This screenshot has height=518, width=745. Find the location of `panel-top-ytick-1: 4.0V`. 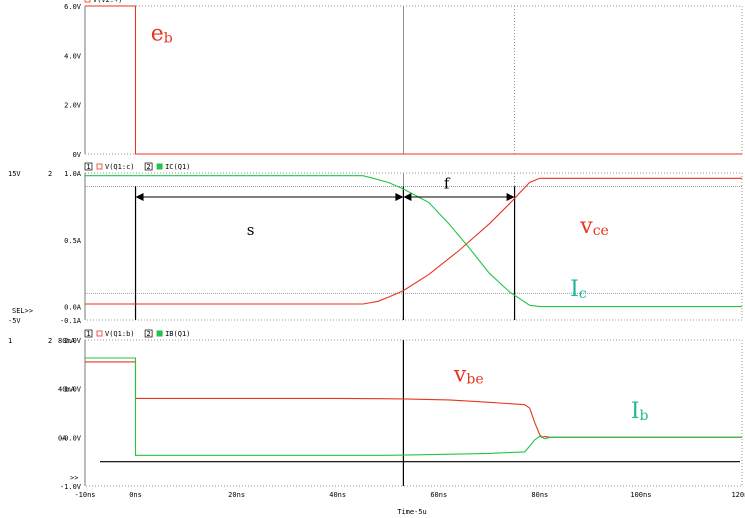

panel-top-ytick-1: 4.0V is located at coordinates (73, 56).